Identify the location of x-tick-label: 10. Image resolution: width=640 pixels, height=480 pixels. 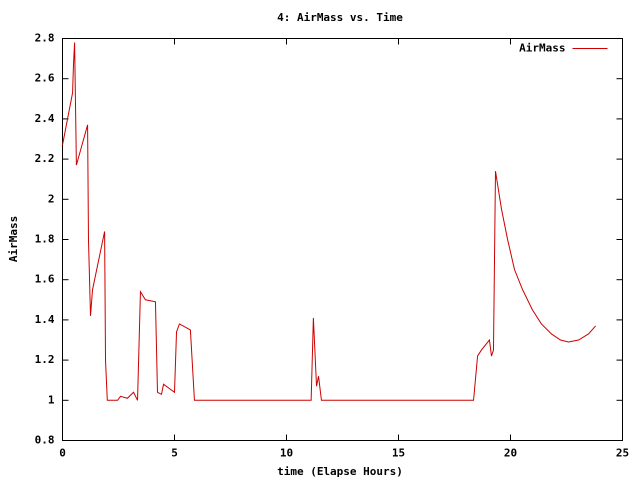
(286, 453).